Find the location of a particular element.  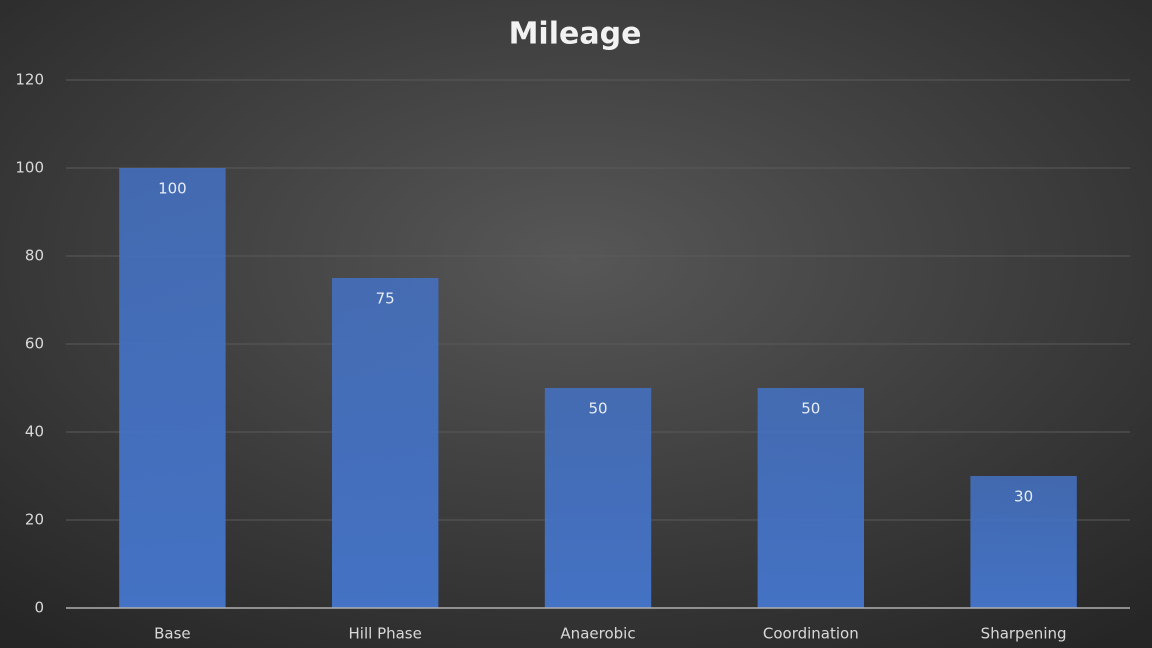

y-tick-label: 20 is located at coordinates (34, 520).